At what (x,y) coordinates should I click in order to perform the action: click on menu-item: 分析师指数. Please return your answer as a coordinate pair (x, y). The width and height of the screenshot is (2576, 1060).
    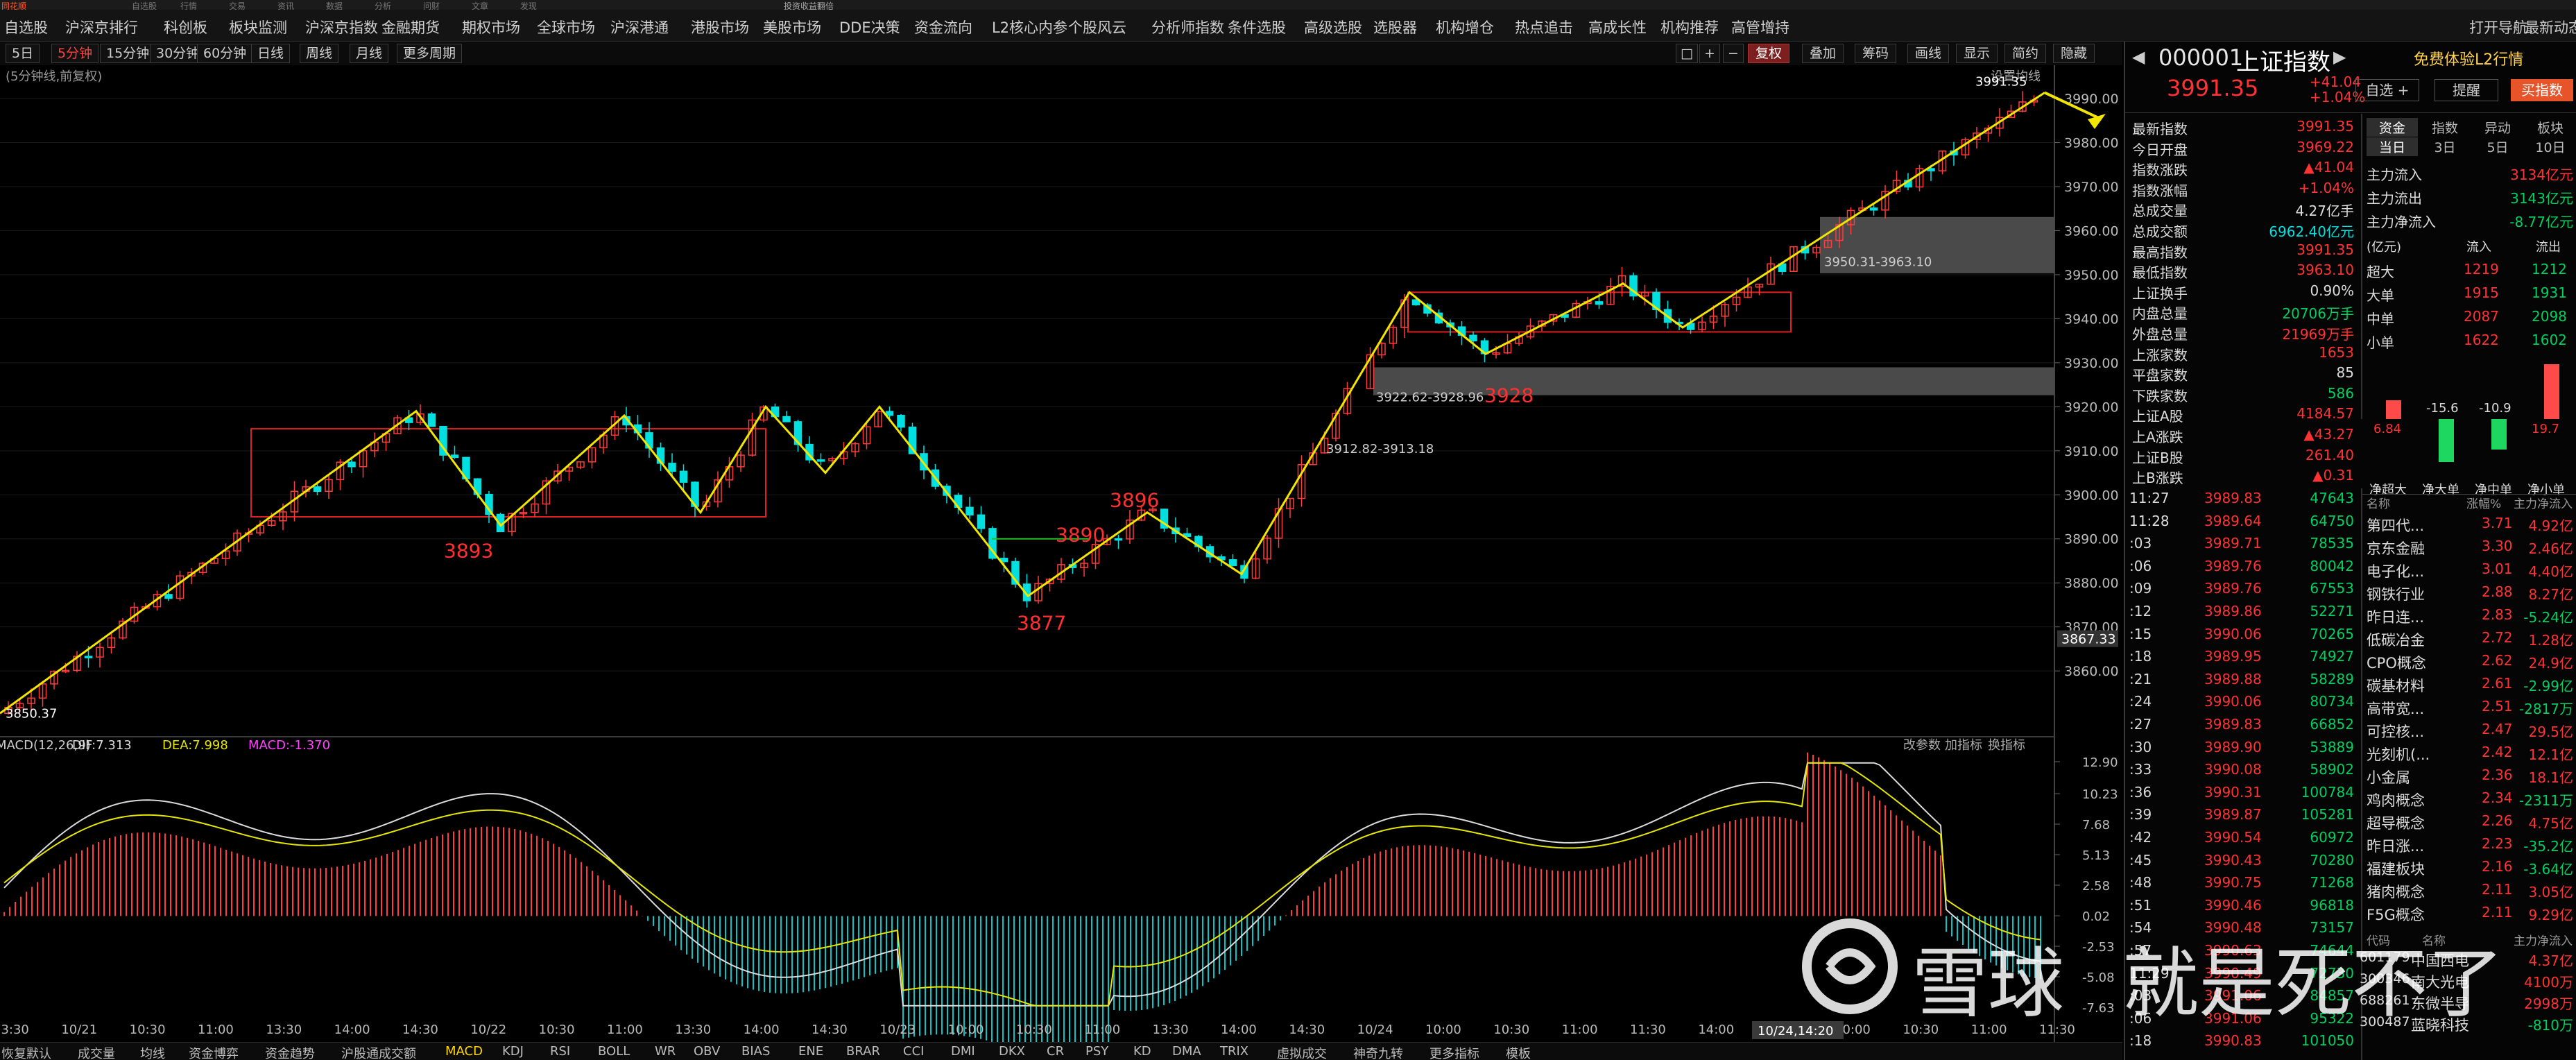
    Looking at the image, I should click on (1187, 27).